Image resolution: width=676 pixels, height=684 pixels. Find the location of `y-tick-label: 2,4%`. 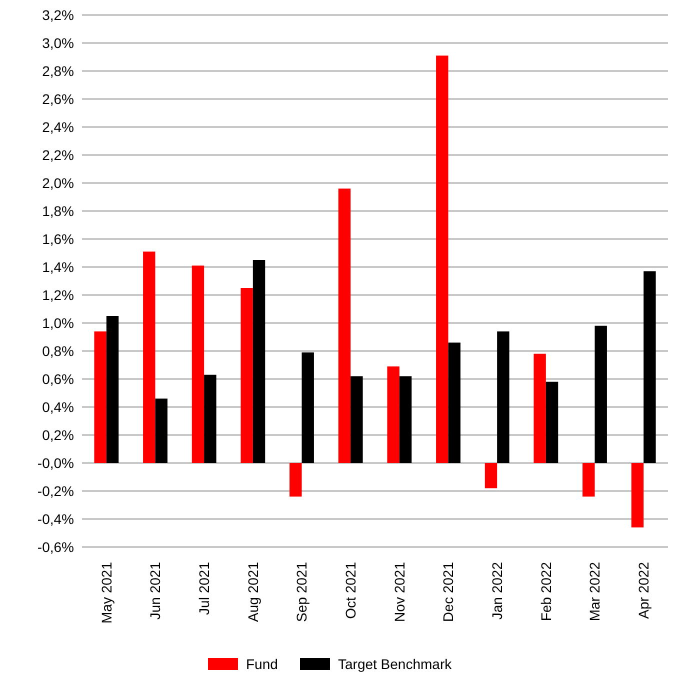

y-tick-label: 2,4% is located at coordinates (58, 126).